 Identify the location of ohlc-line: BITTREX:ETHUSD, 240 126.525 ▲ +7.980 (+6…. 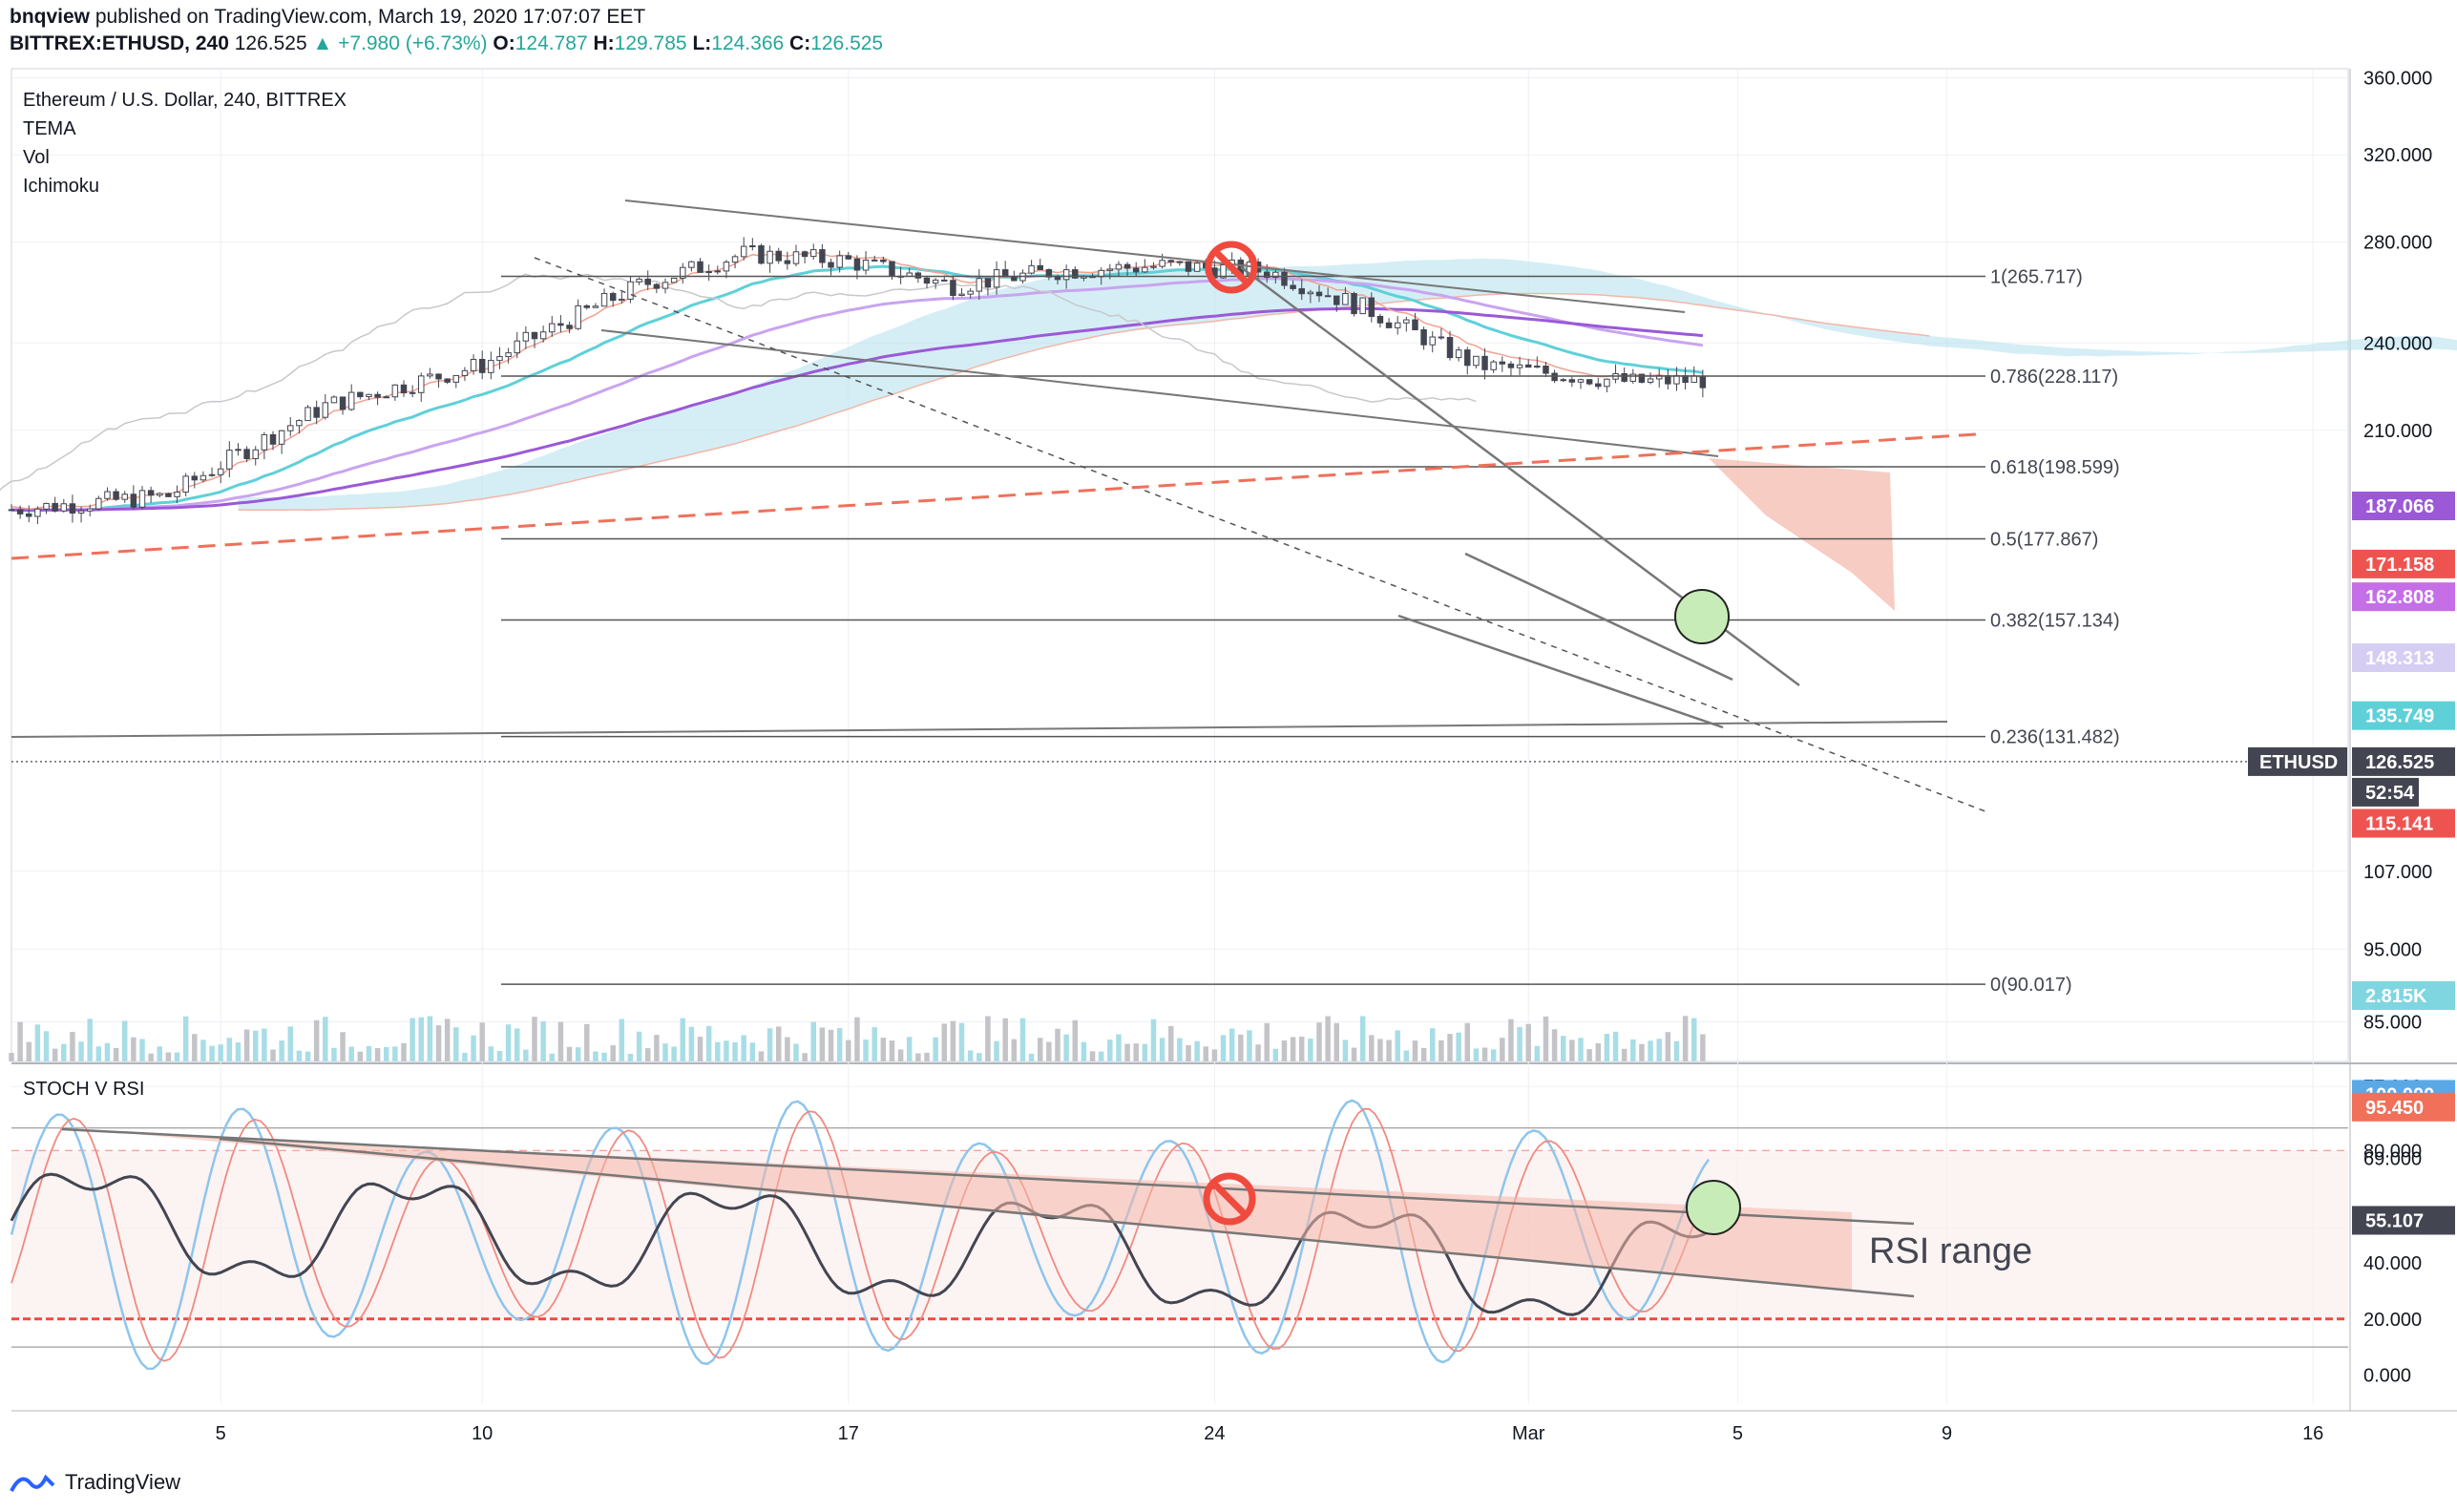
(725, 44).